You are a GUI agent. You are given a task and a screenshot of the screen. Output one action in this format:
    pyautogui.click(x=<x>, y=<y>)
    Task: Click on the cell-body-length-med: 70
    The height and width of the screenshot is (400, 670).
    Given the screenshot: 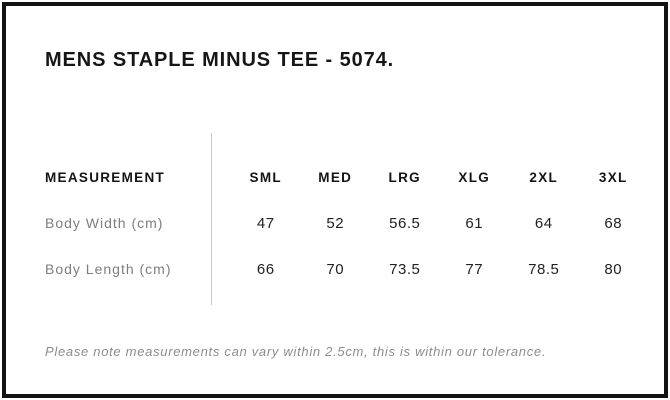 What is the action you would take?
    pyautogui.click(x=335, y=269)
    